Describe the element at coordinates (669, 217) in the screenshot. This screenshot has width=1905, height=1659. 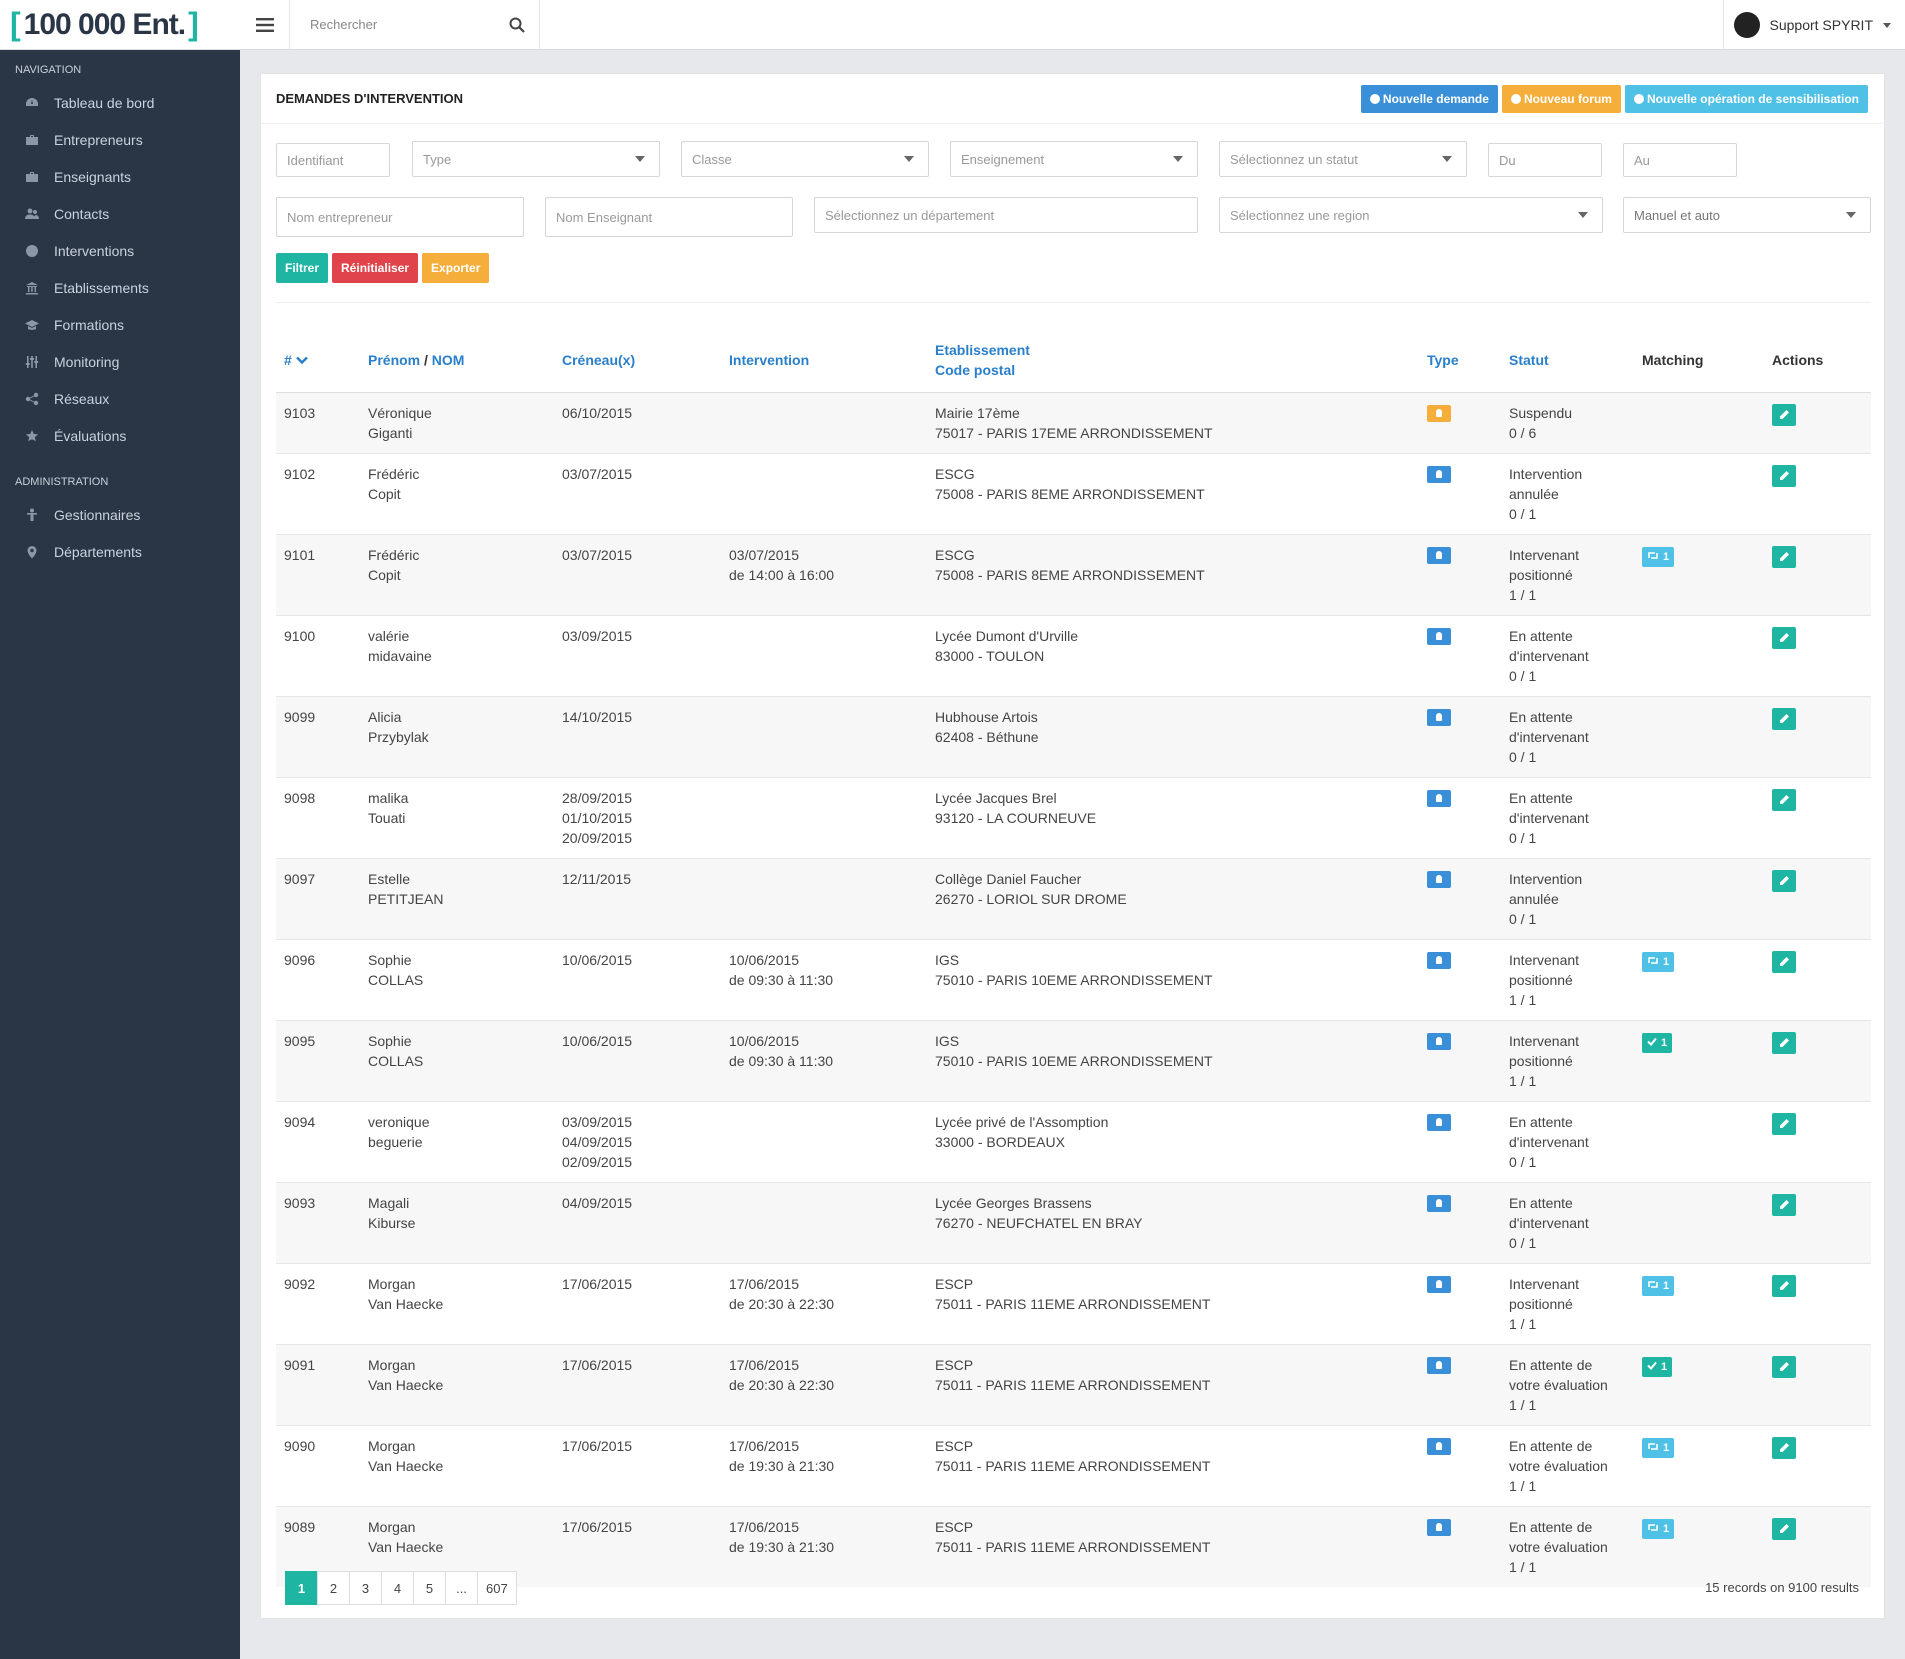
I see `teacher-name-input: Nom Enseignant` at that location.